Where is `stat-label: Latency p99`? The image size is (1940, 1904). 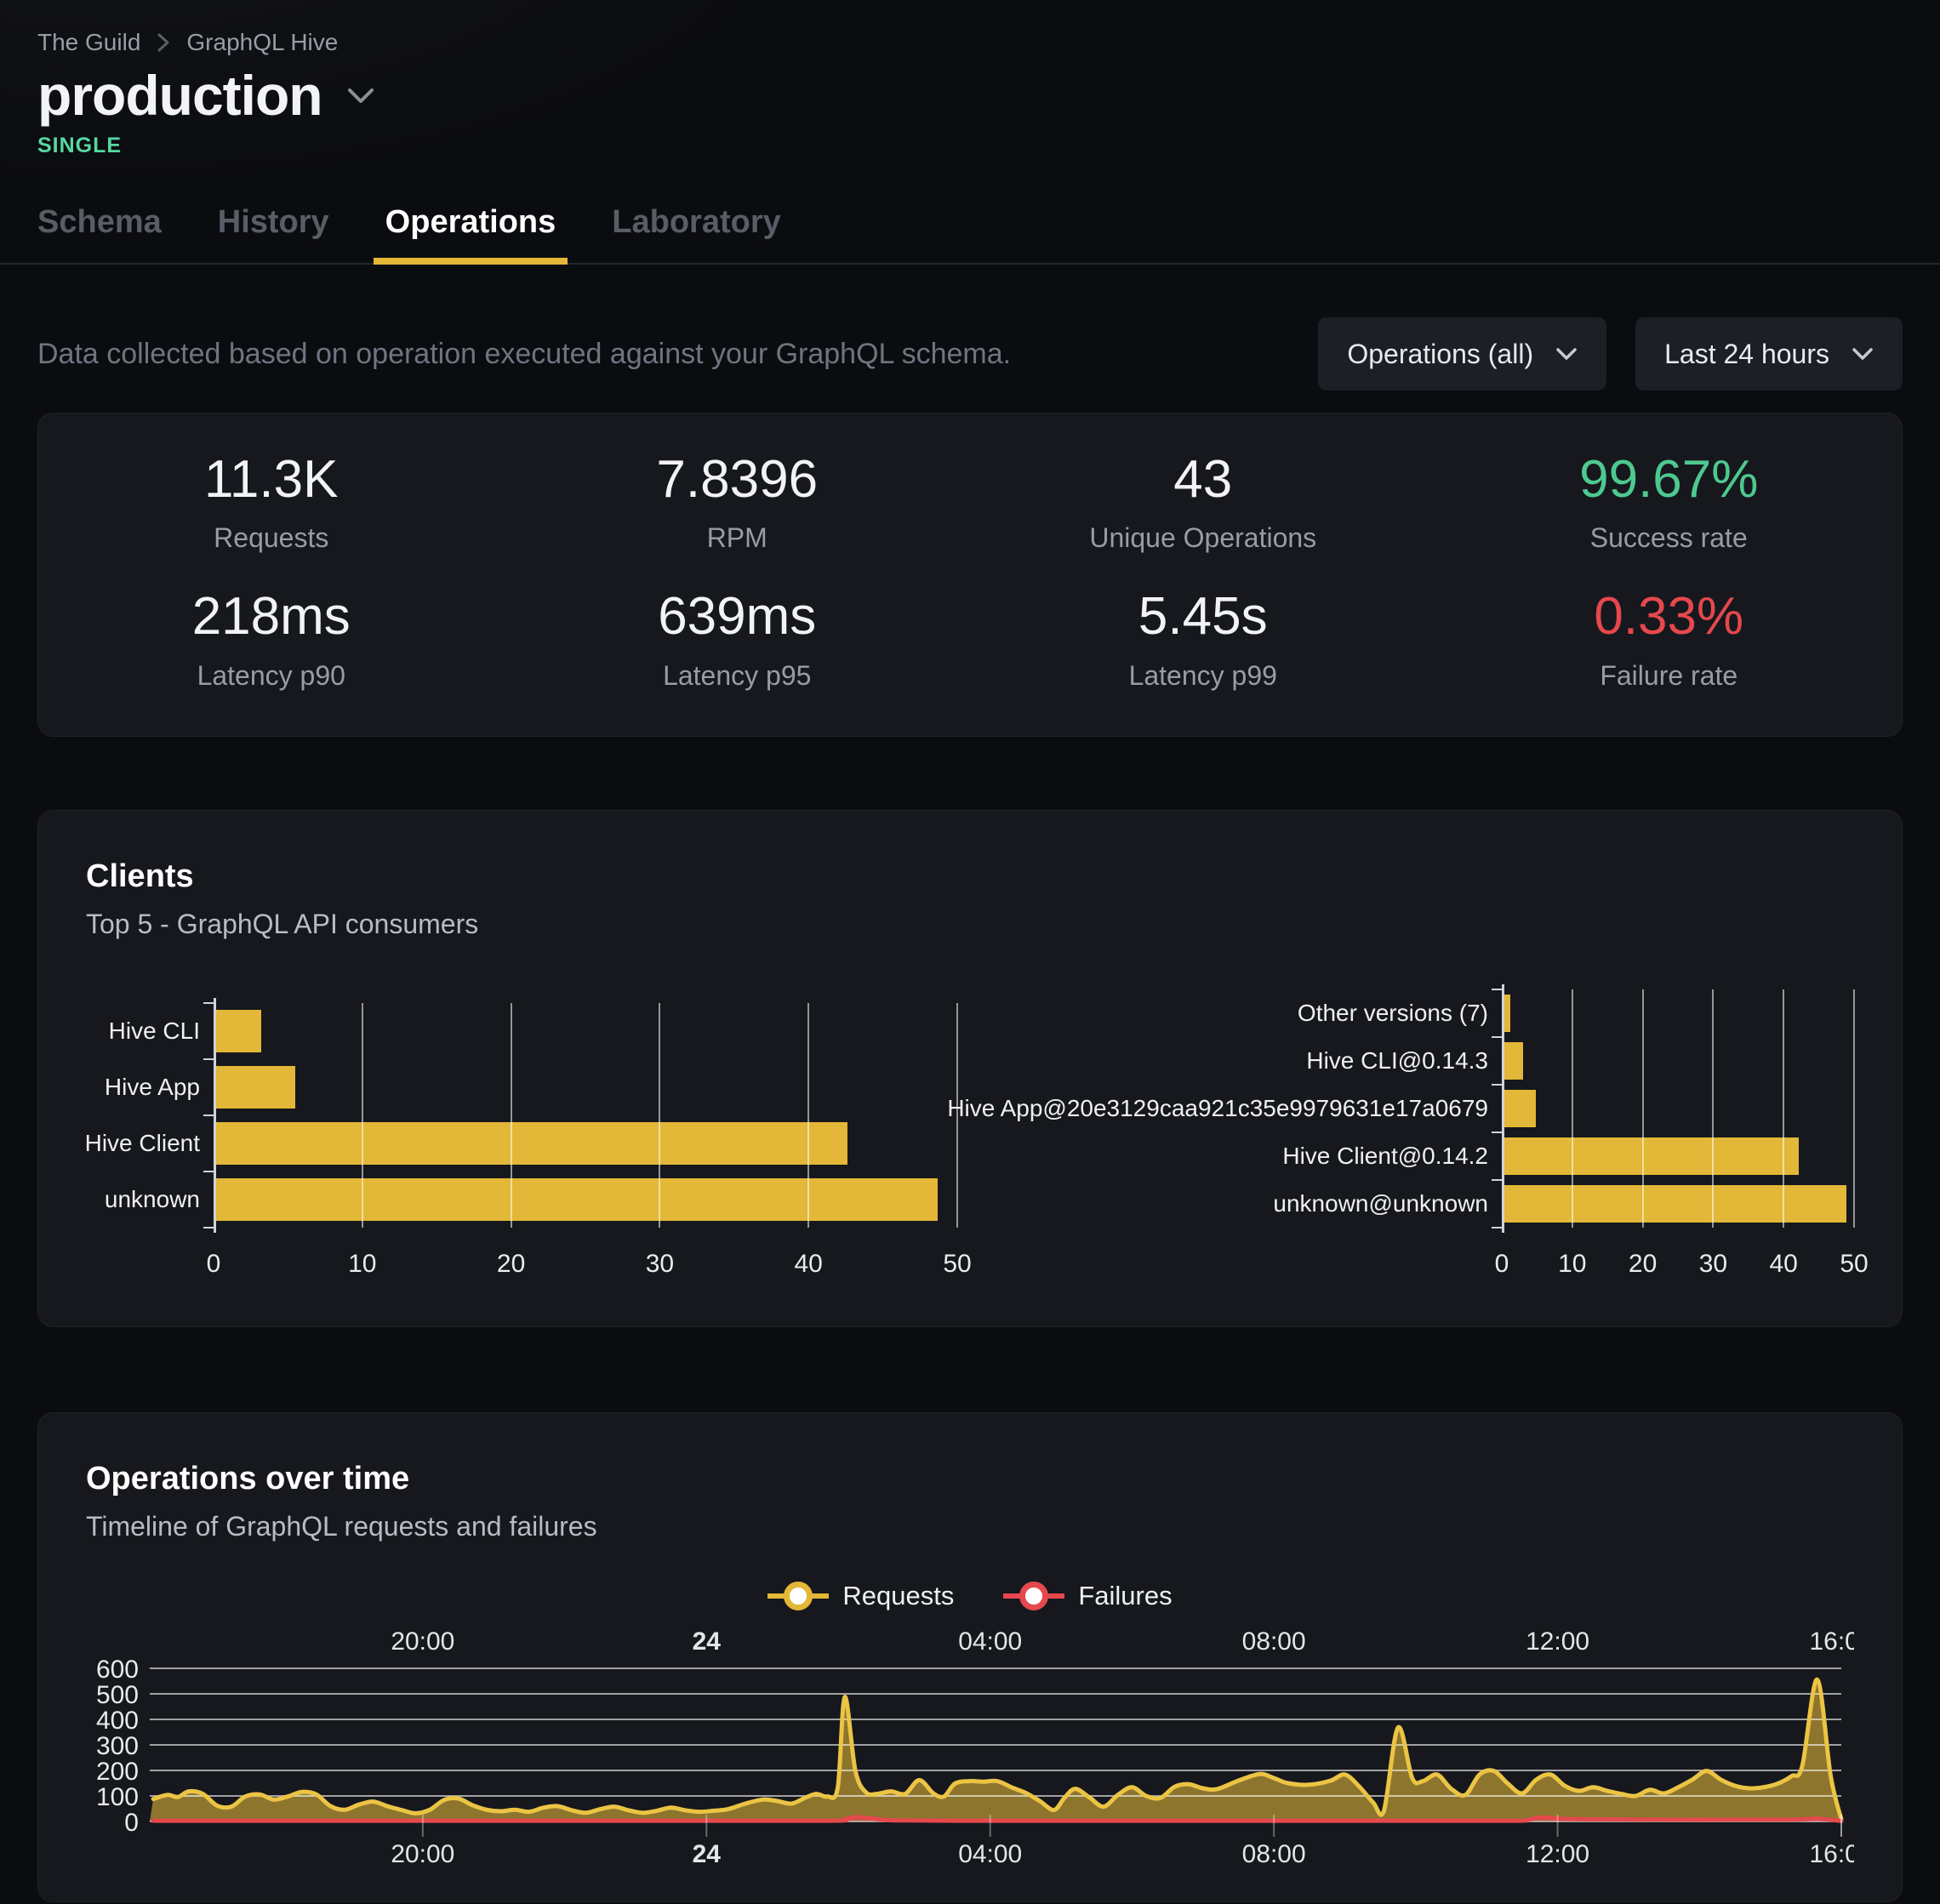
stat-label: Latency p99 is located at coordinates (1202, 675).